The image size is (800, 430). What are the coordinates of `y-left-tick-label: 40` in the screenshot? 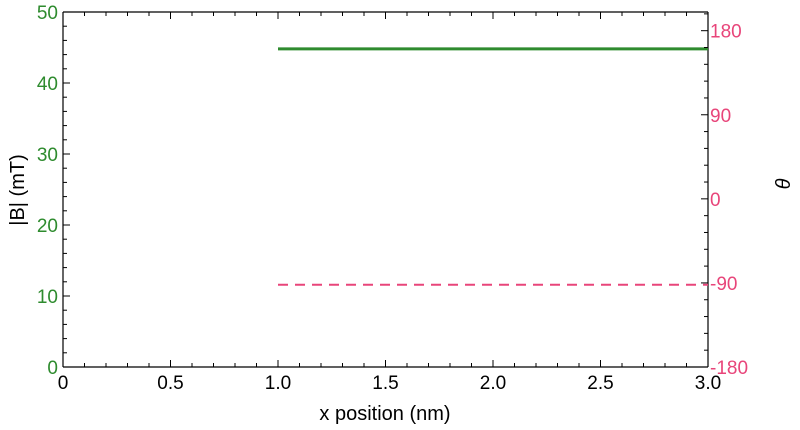 It's located at (47, 84).